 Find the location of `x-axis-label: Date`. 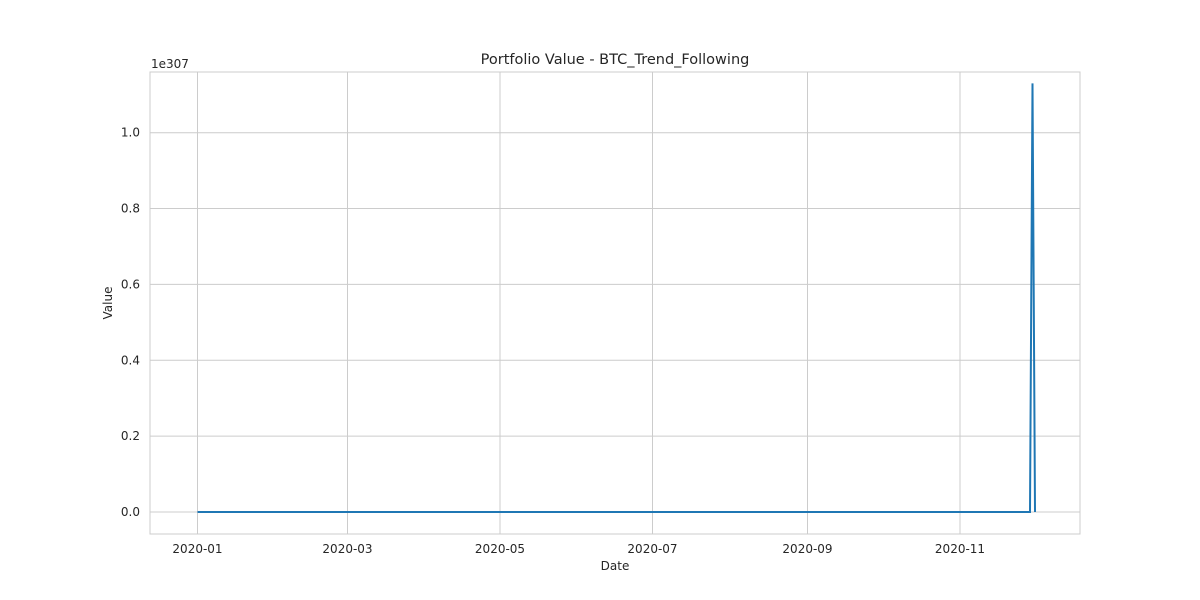

x-axis-label: Date is located at coordinates (615, 566).